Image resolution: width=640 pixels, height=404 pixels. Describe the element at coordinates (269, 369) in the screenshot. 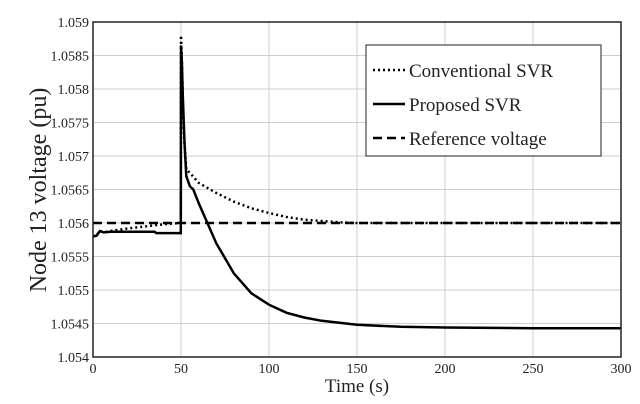

I see `x-tick-label: 100` at that location.